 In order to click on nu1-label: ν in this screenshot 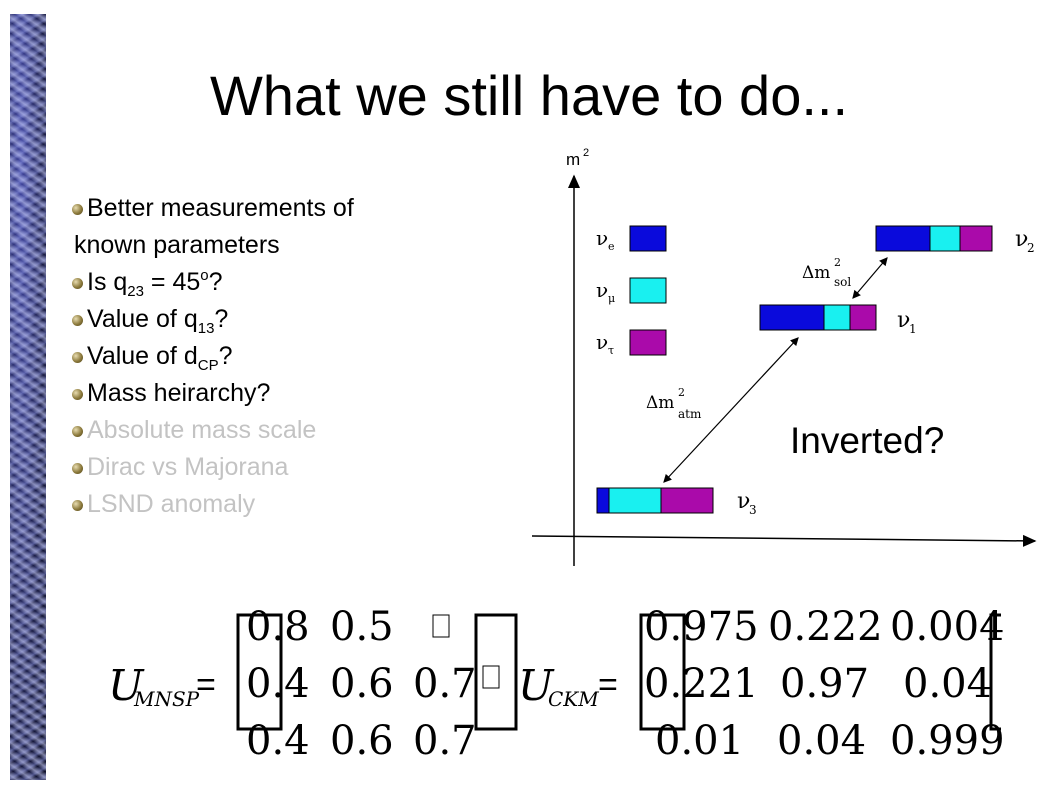, I will do `click(903, 320)`.